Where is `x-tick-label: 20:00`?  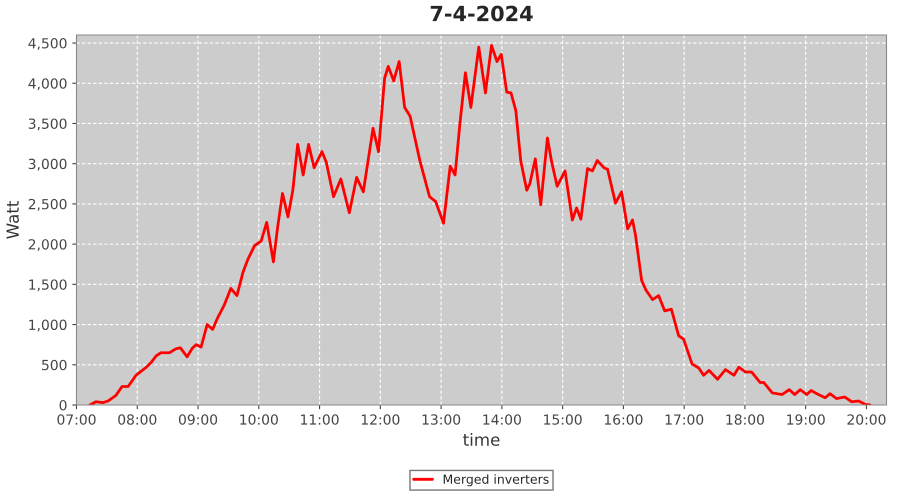 x-tick-label: 20:00 is located at coordinates (866, 419).